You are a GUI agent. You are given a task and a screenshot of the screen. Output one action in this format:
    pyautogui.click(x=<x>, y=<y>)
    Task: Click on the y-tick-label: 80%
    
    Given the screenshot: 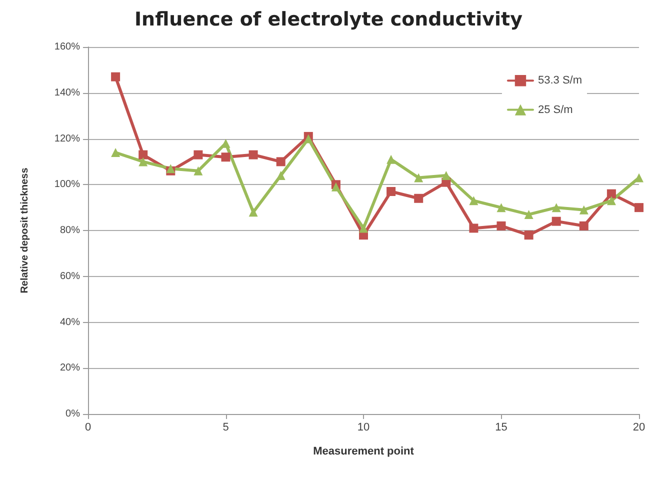 What is the action you would take?
    pyautogui.click(x=70, y=230)
    